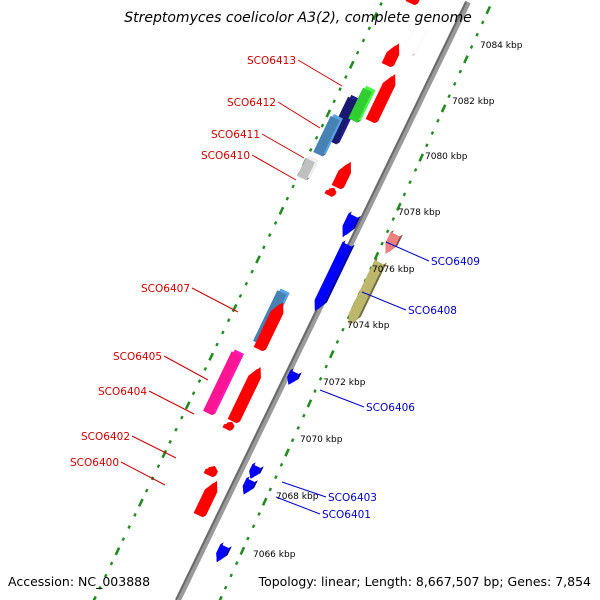 This screenshot has height=600, width=600. What do you see at coordinates (271, 61) in the screenshot?
I see `gene-label-sco6413: SCO6413` at bounding box center [271, 61].